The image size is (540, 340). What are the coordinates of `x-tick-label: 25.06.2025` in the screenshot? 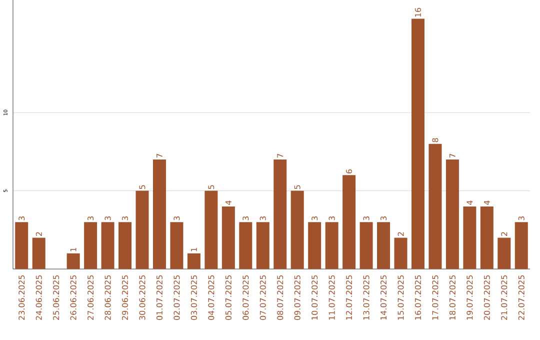 It's located at (56, 297).